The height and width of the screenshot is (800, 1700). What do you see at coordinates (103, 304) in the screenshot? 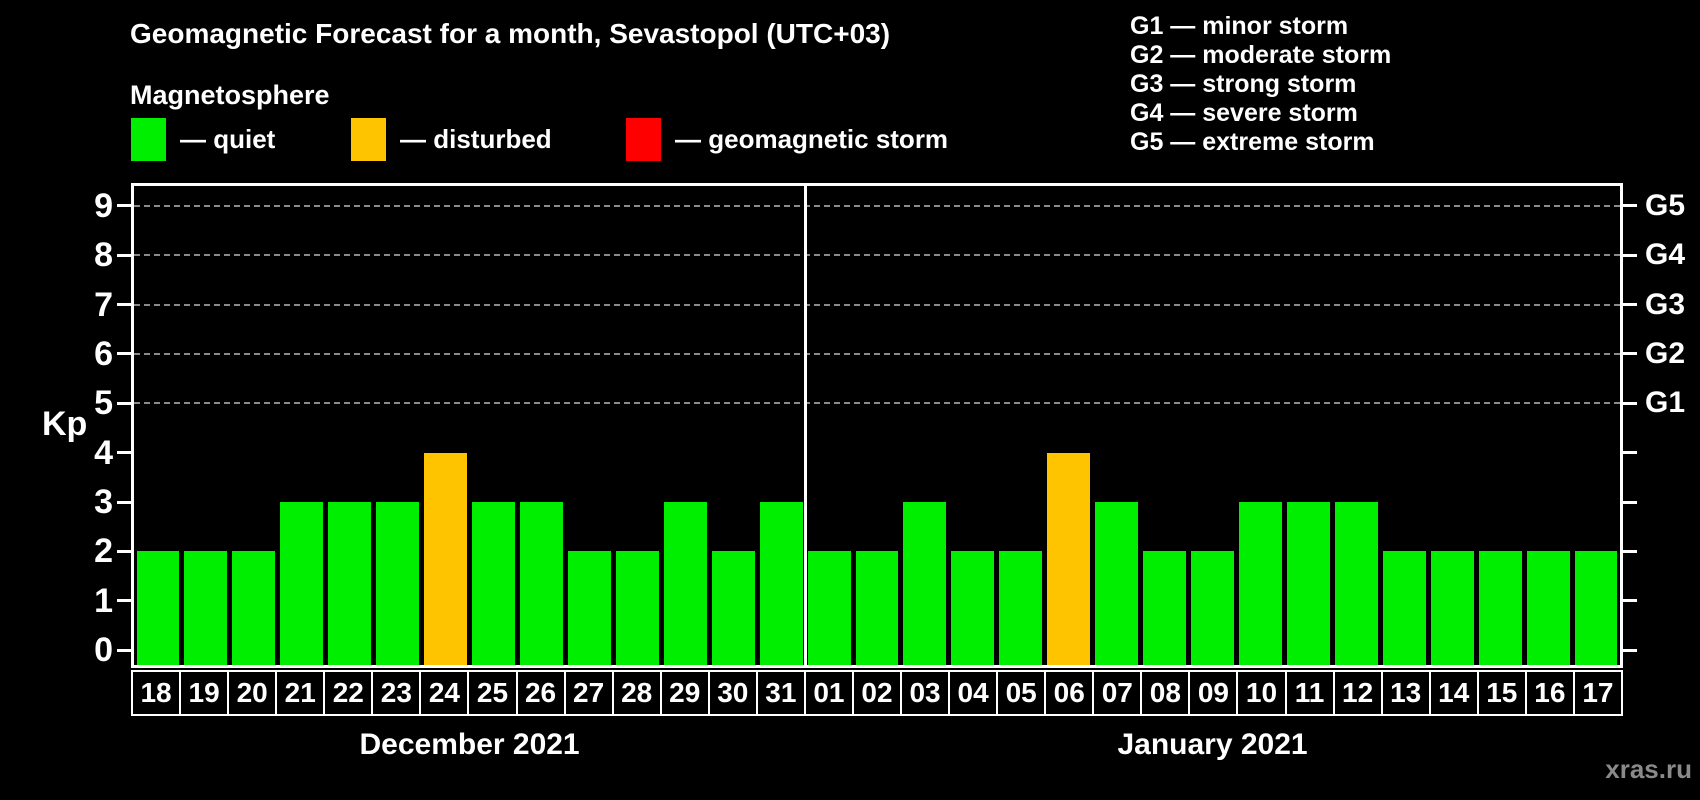
I see `y-axis-number-7: 7` at bounding box center [103, 304].